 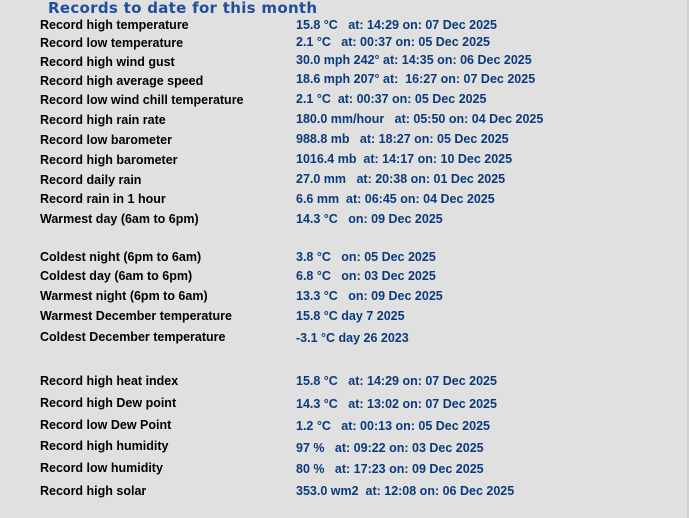 What do you see at coordinates (402, 139) in the screenshot?
I see `record-value: 988.8 mb at: 18:27 on: 05 Dec 2025` at bounding box center [402, 139].